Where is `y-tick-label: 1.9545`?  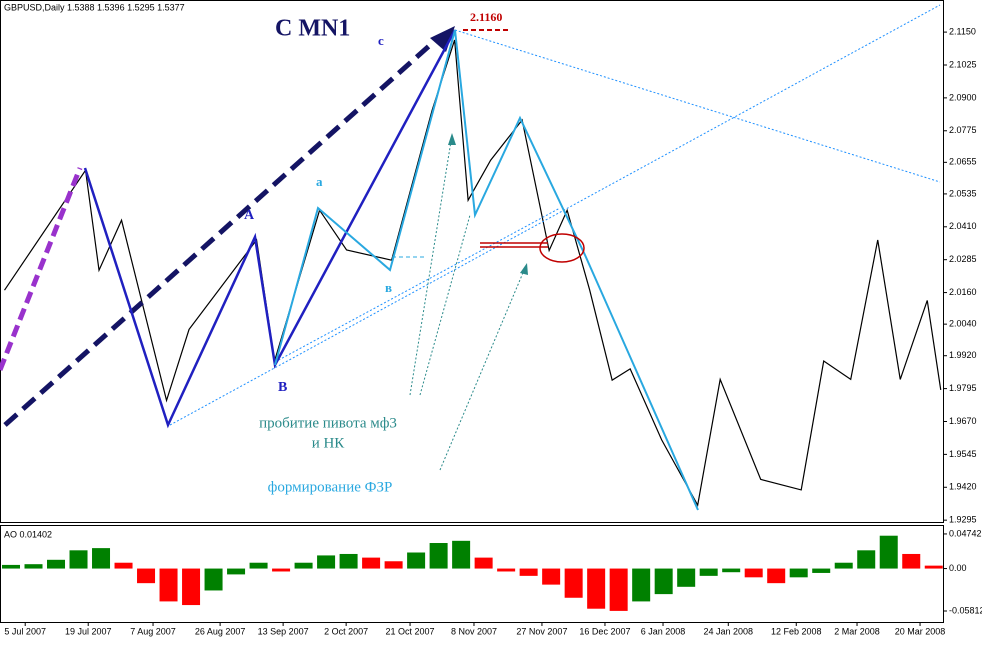 y-tick-label: 1.9545 is located at coordinates (963, 454).